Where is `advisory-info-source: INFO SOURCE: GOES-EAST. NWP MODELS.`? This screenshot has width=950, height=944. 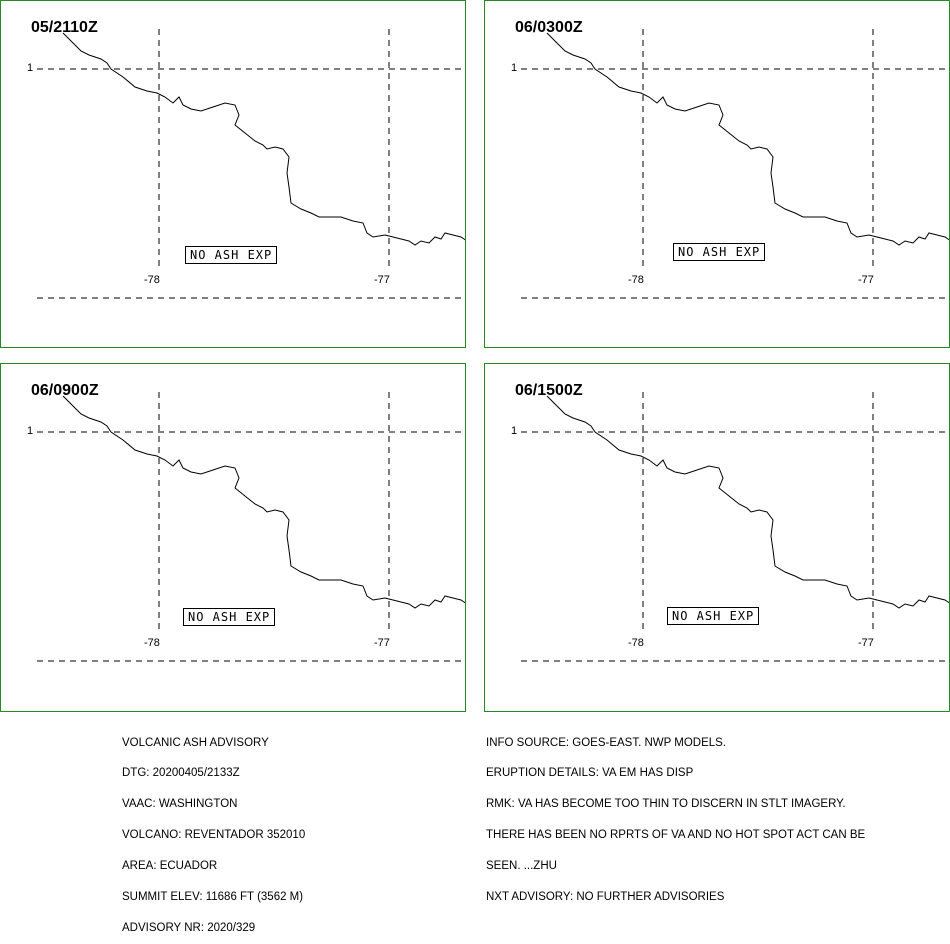 advisory-info-source: INFO SOURCE: GOES-EAST. NWP MODELS. is located at coordinates (606, 742).